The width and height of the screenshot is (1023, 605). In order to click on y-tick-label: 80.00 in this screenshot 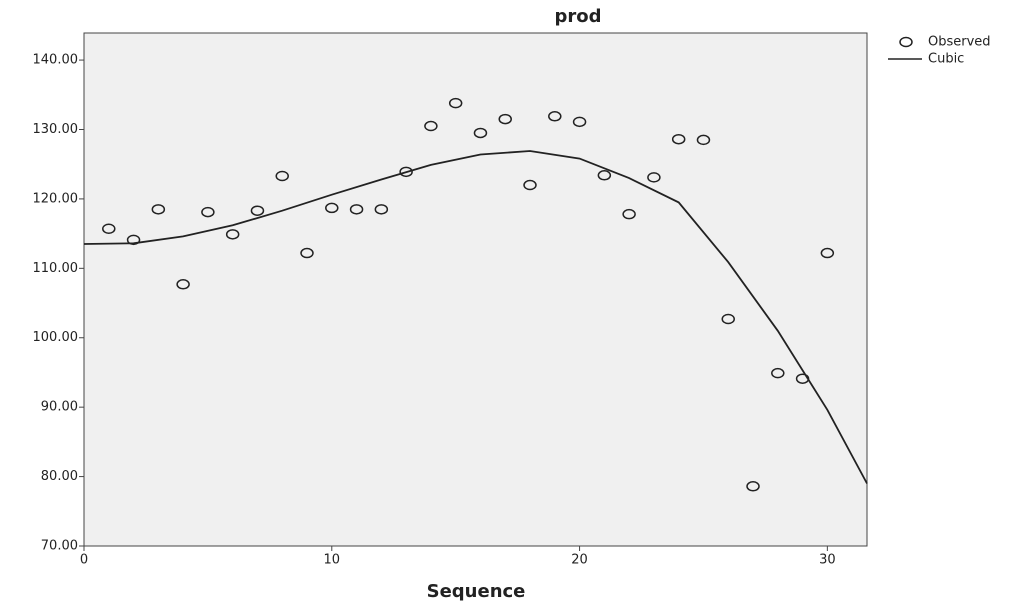, I will do `click(59, 476)`.